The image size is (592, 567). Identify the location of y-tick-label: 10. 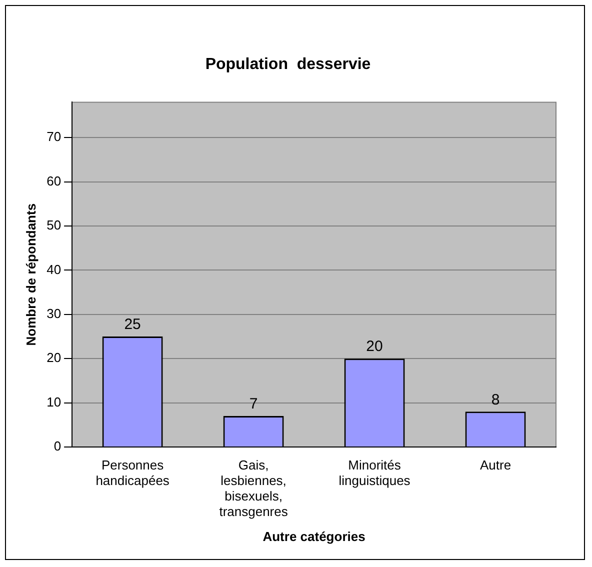
(54, 402).